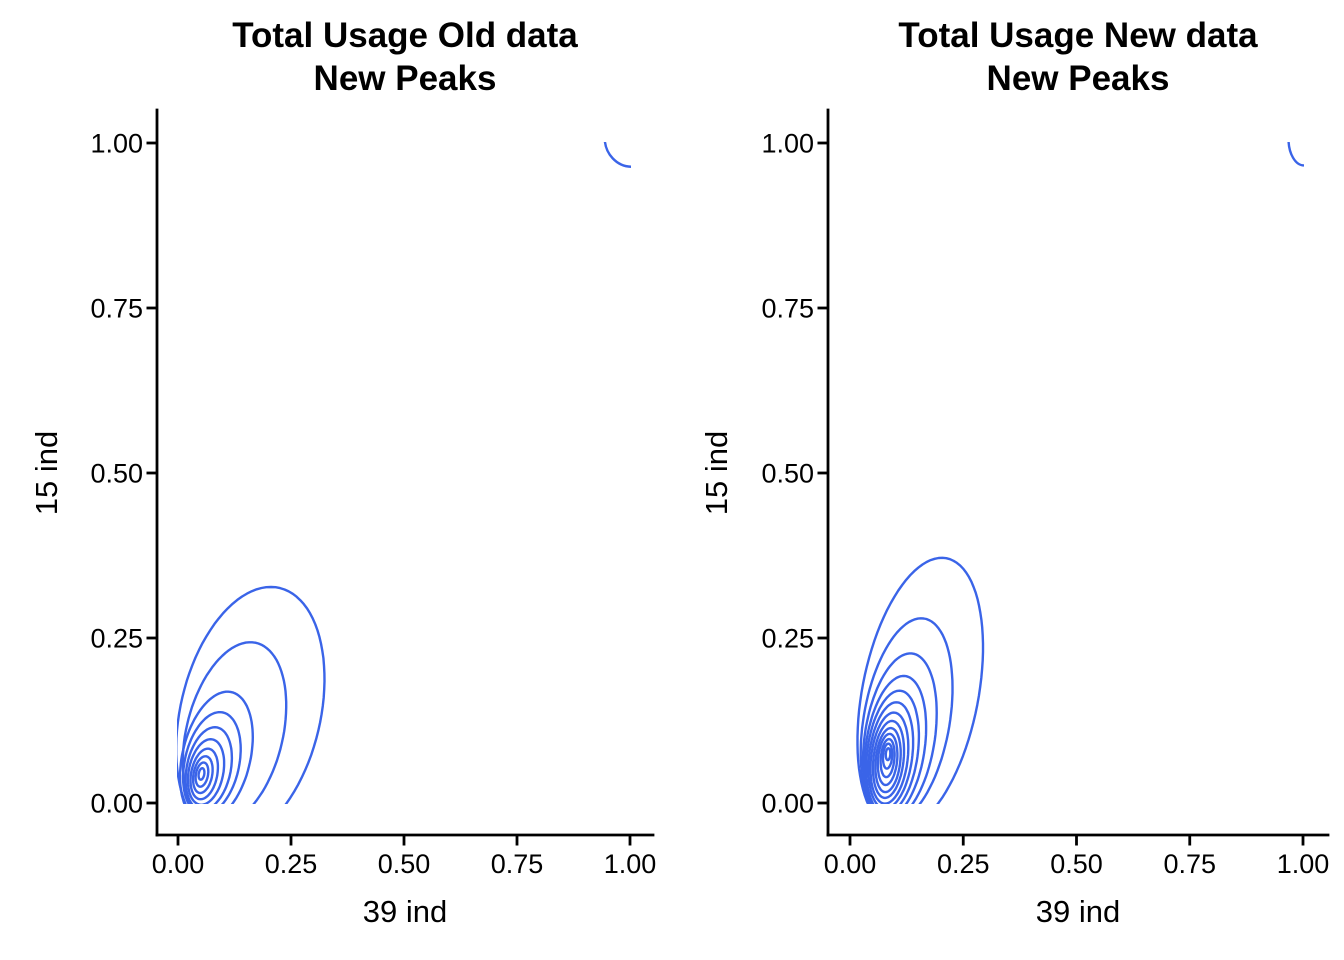  I want to click on left-panel-title: Total Usage Old data New Peaks, so click(405, 57).